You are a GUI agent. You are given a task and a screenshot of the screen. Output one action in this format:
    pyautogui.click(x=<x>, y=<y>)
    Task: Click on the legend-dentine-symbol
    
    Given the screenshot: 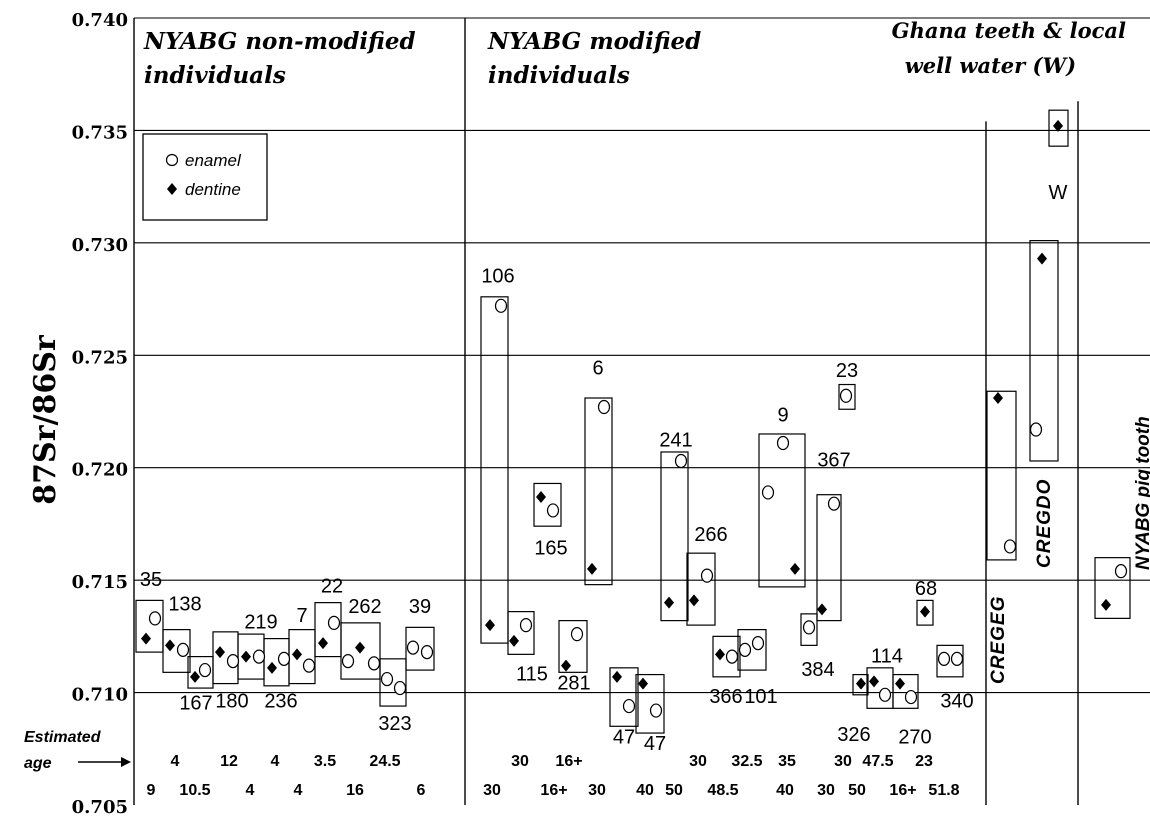 What is the action you would take?
    pyautogui.click(x=172, y=189)
    